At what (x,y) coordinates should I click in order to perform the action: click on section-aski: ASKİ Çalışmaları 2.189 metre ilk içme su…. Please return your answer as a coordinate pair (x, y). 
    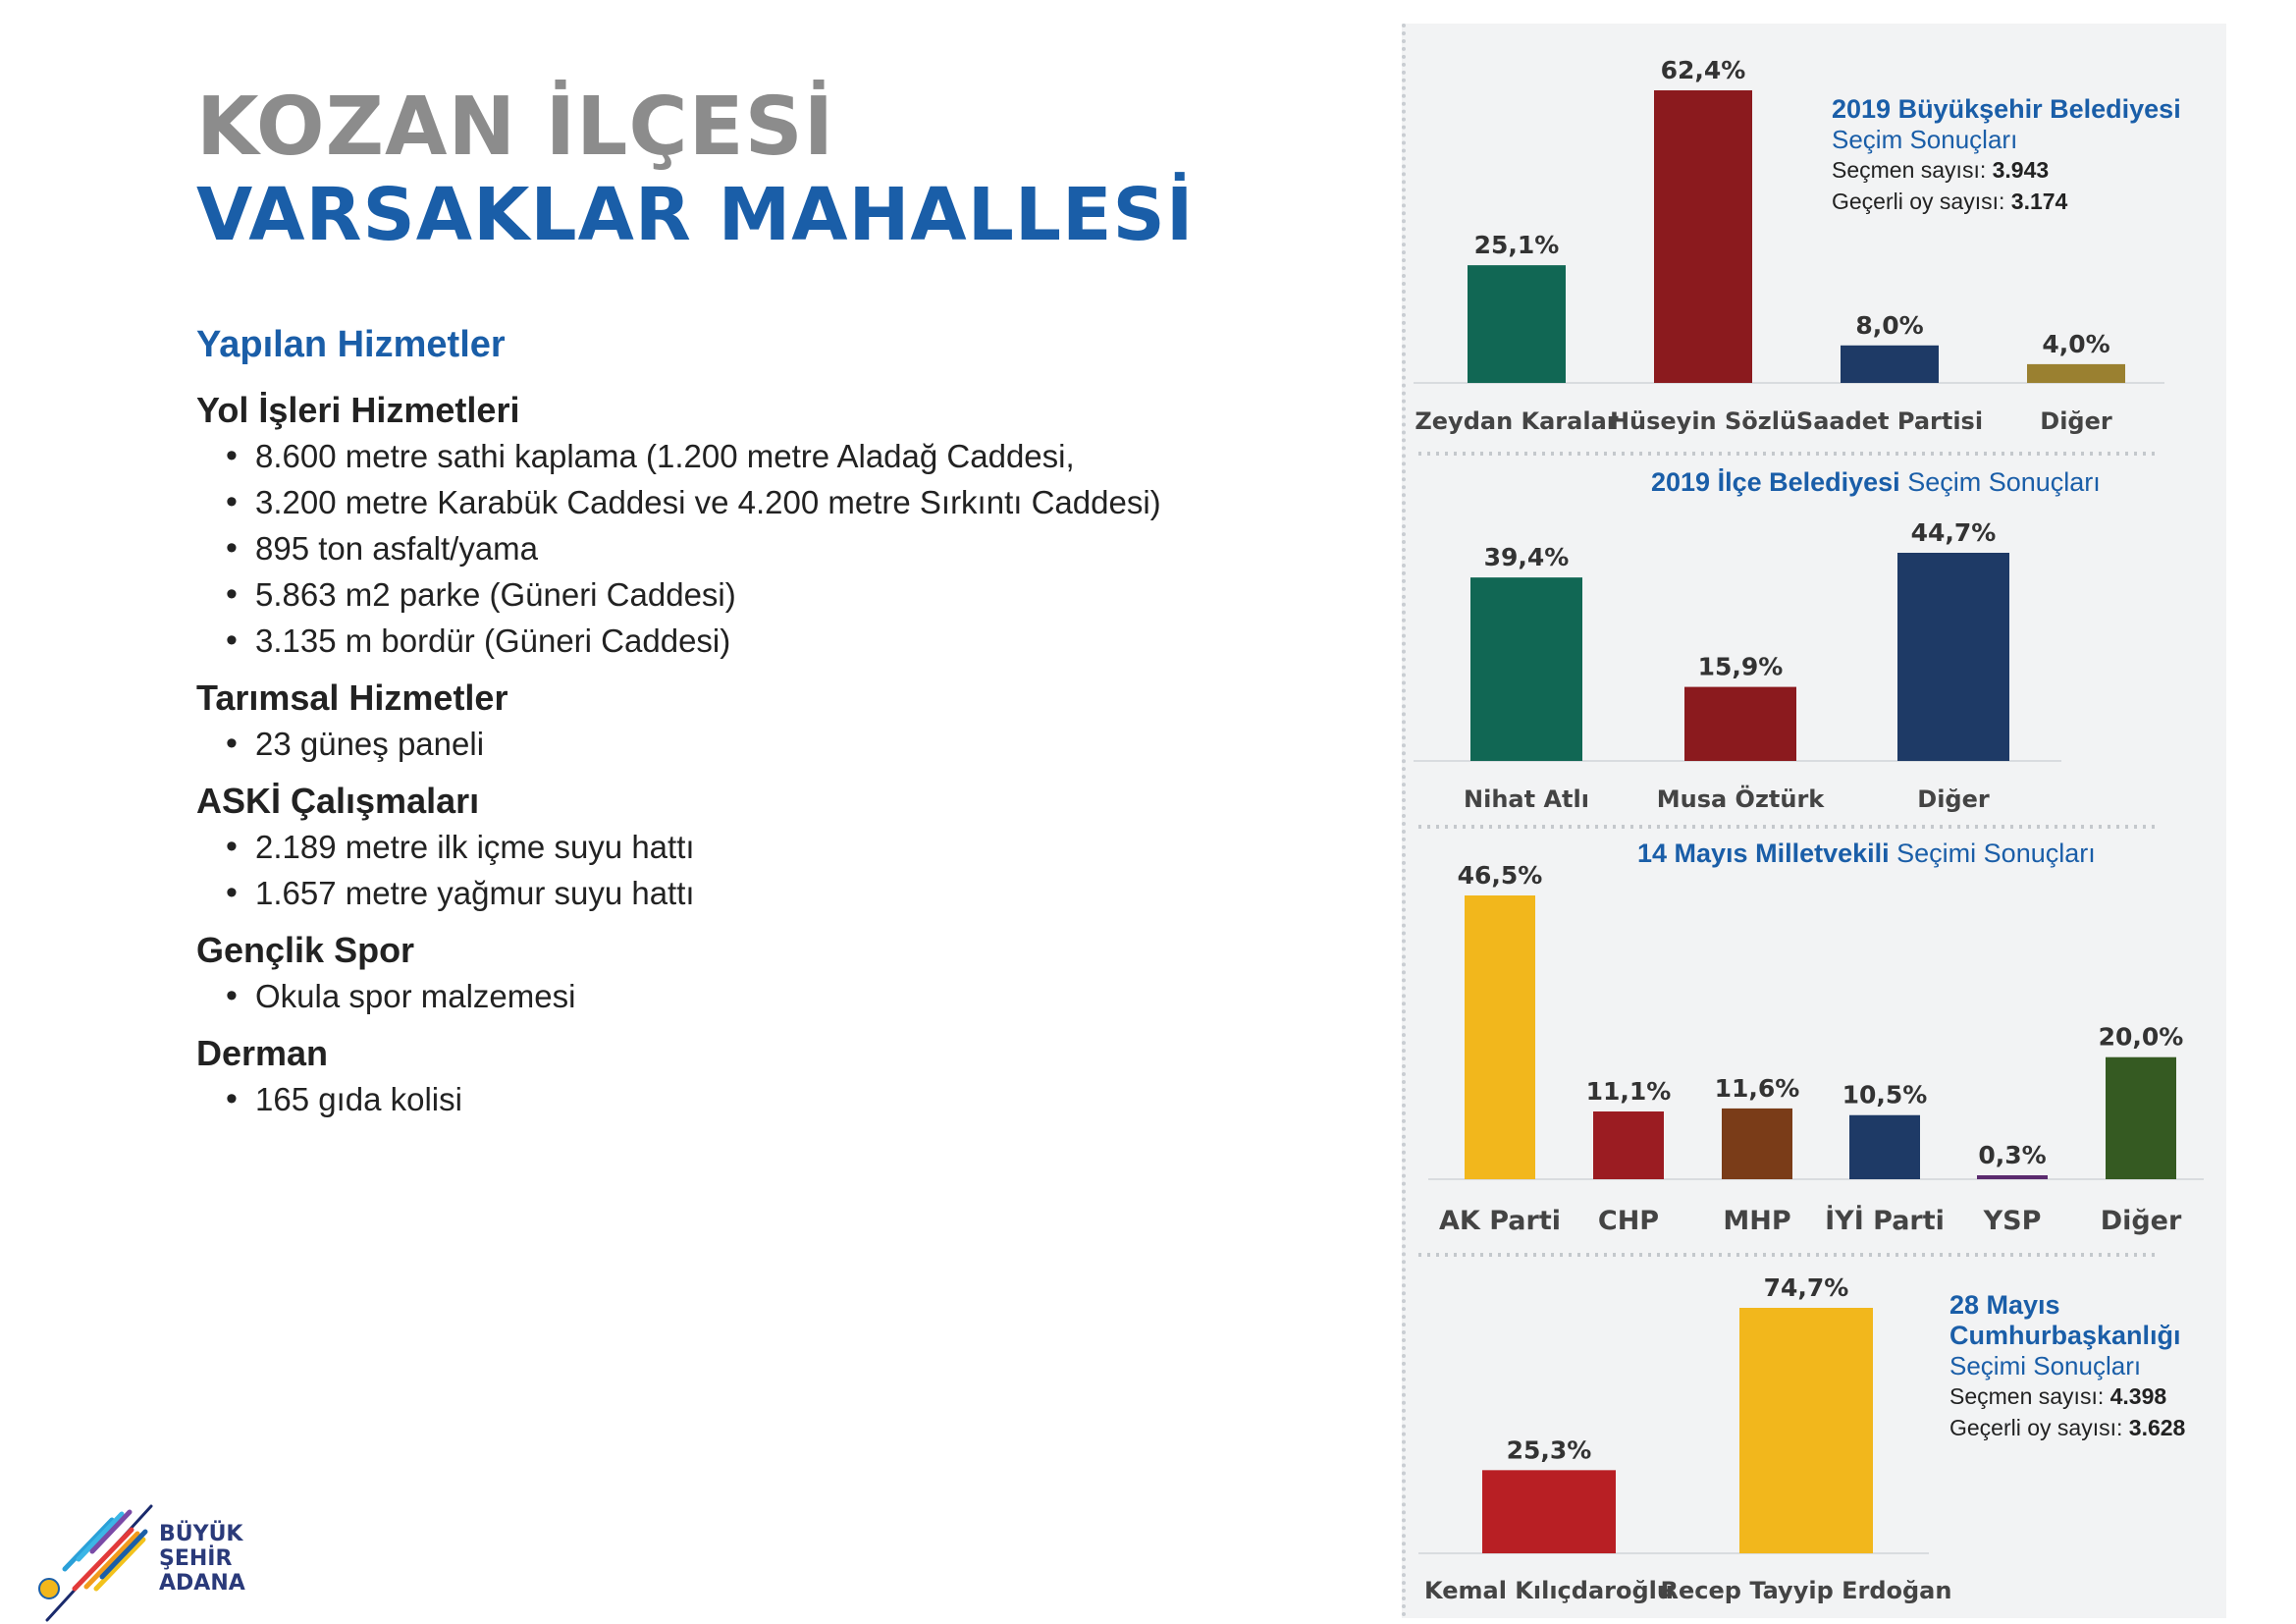
    Looking at the image, I should click on (760, 847).